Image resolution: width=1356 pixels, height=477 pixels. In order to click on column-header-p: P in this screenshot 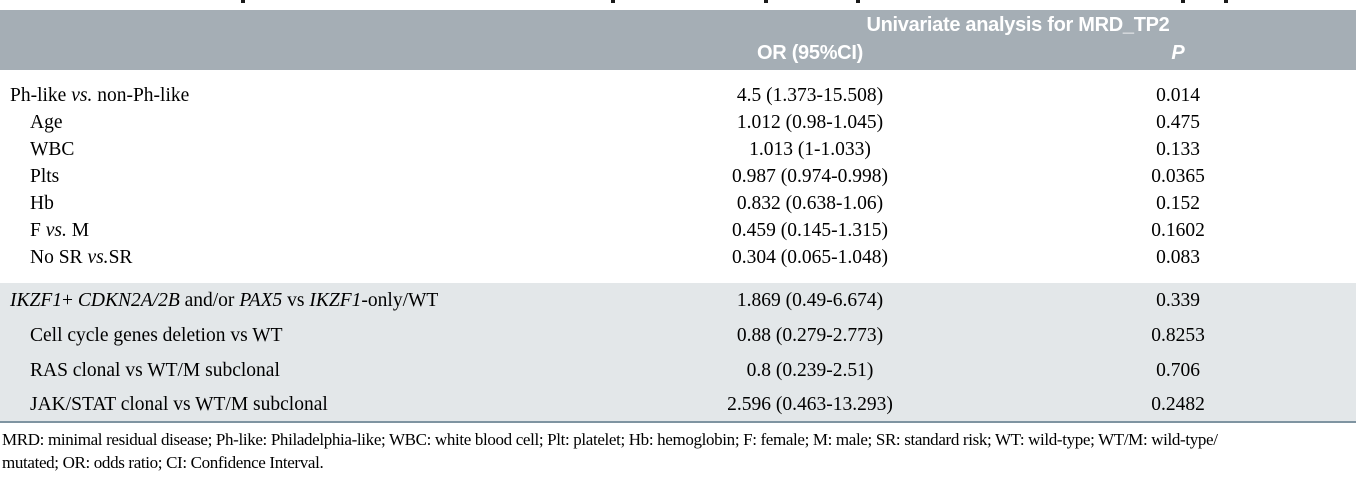, I will do `click(1178, 53)`.